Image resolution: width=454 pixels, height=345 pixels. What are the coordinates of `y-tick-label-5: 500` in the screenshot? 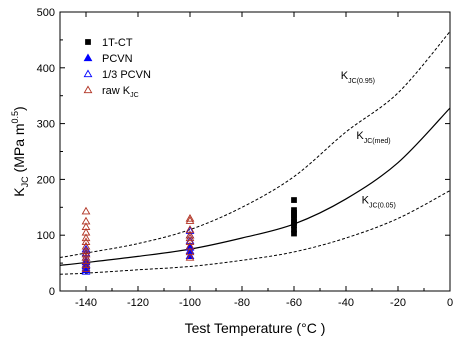 It's located at (46, 13).